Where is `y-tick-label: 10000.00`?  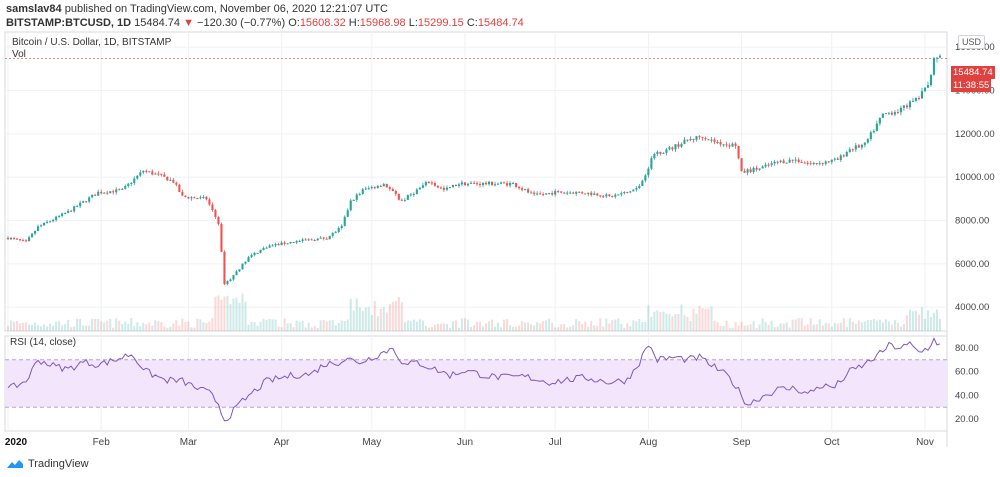 y-tick-label: 10000.00 is located at coordinates (975, 177).